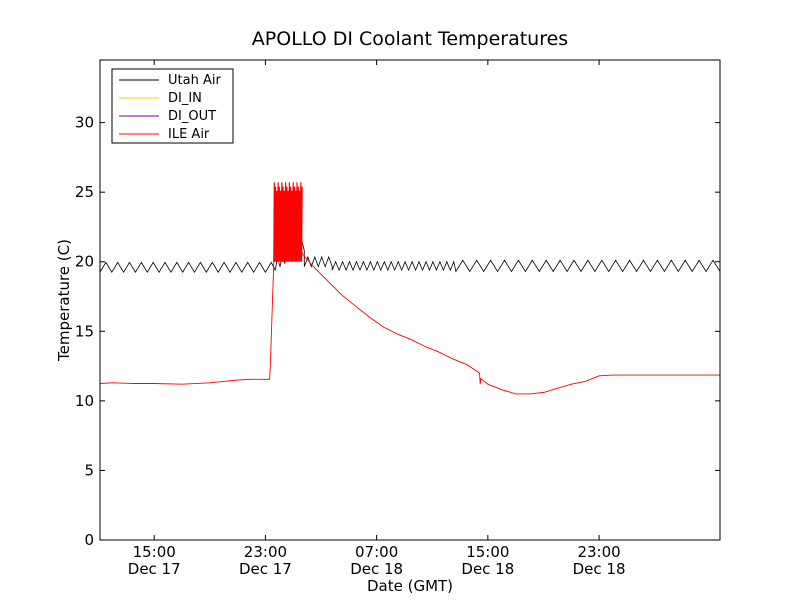  What do you see at coordinates (185, 98) in the screenshot?
I see `legend-entry-label: DI_IN` at bounding box center [185, 98].